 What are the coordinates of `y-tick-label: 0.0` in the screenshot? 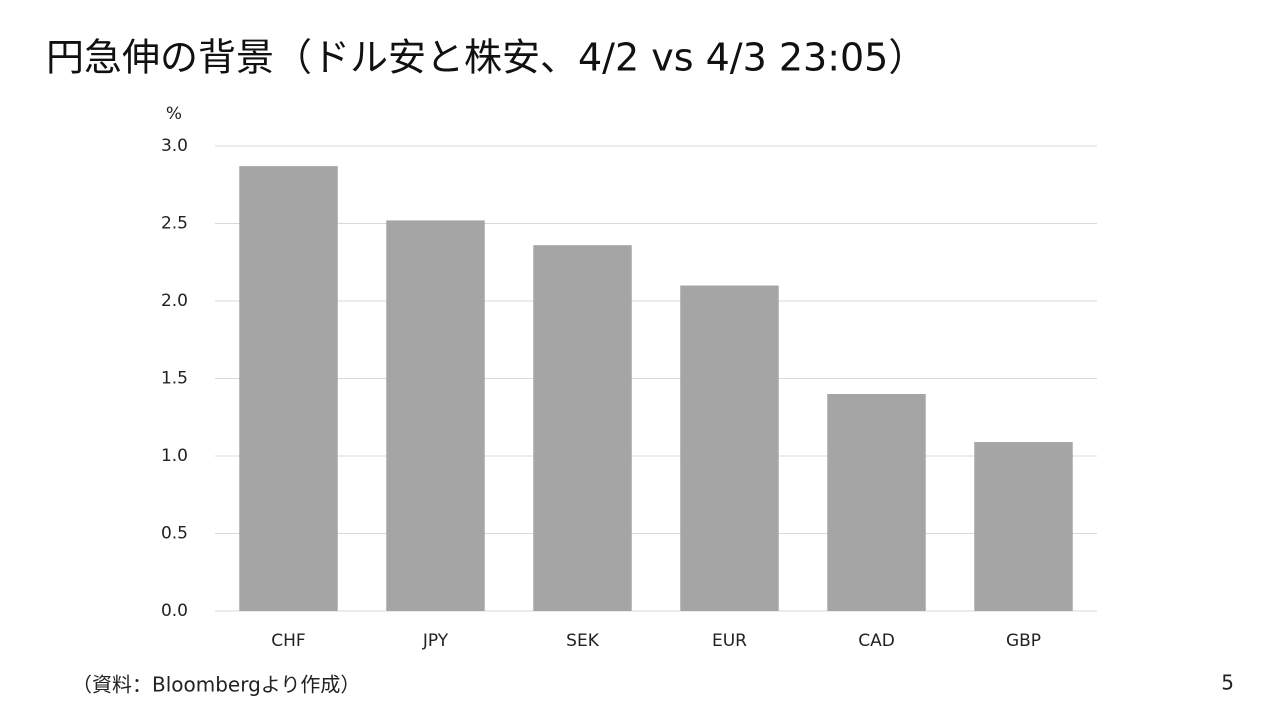 It's located at (174, 611).